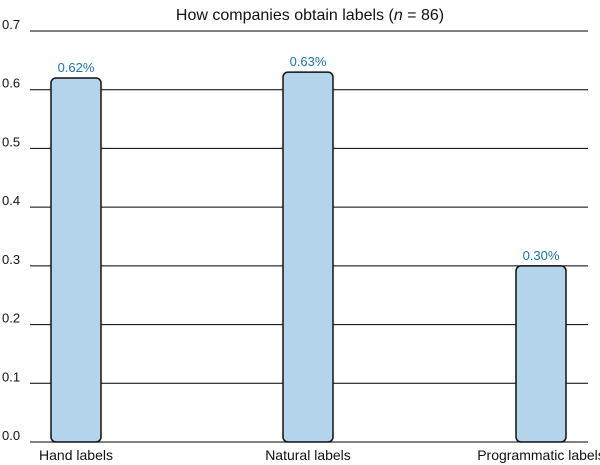 This screenshot has width=600, height=465. Describe the element at coordinates (11, 141) in the screenshot. I see `y-tick-label: 0.5` at that location.